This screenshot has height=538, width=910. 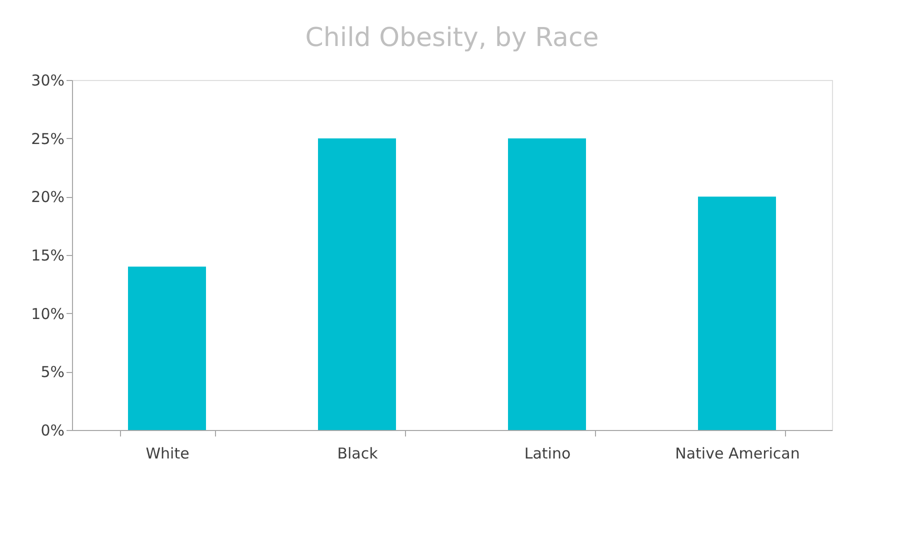 I want to click on chart-title: Child Obesity, by Race, so click(x=452, y=38).